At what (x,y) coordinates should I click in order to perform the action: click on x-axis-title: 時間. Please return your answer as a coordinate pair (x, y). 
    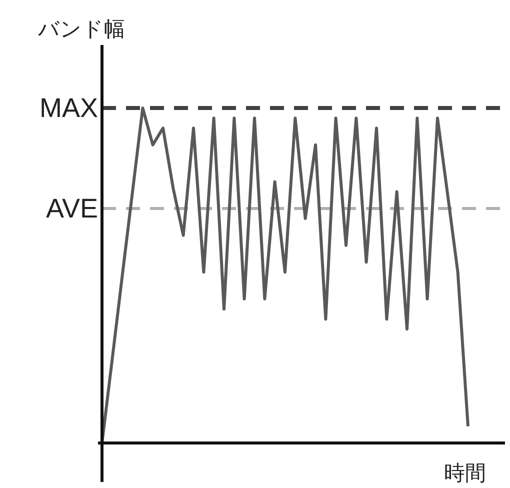
    Looking at the image, I should click on (465, 473).